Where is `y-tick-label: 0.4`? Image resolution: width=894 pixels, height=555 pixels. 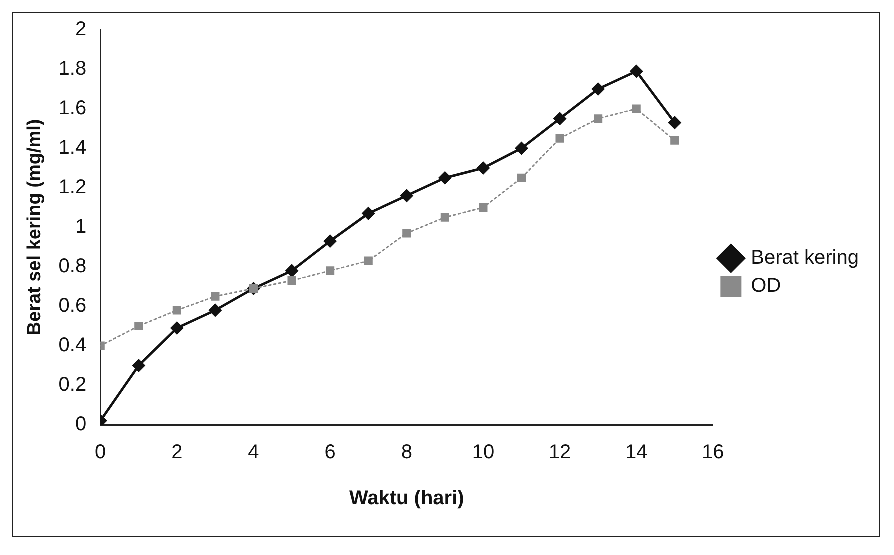
y-tick-label: 0.4 is located at coordinates (72, 345).